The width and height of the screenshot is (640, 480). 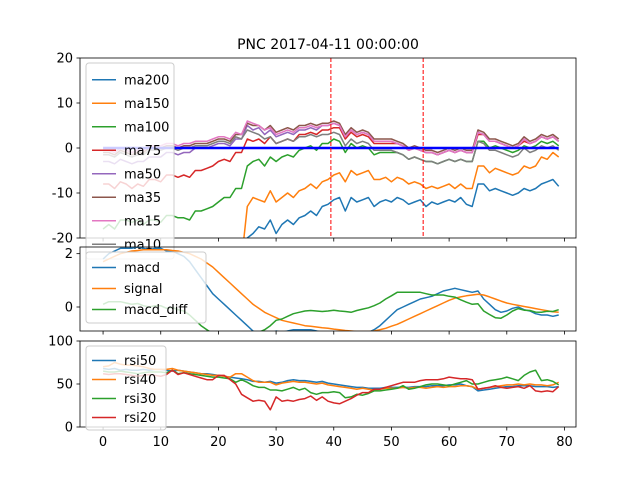 I want to click on y-tick-label: -20, so click(x=62, y=239).